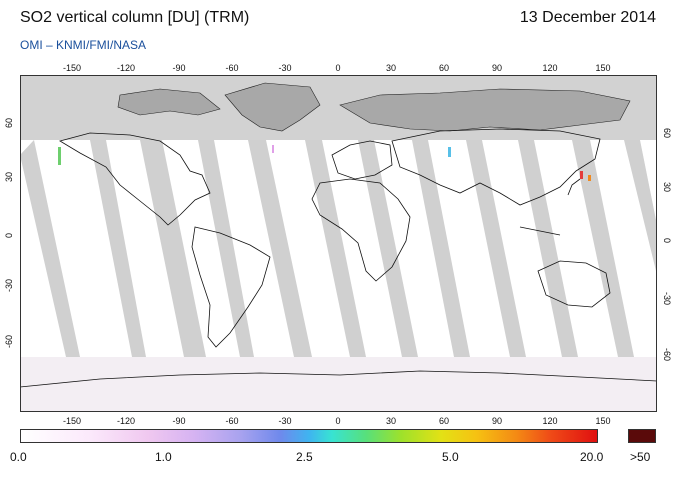 Image resolution: width=676 pixels, height=480 pixels. What do you see at coordinates (83, 45) in the screenshot?
I see `data-credit: OMI – KNMI/FMI/NASA` at bounding box center [83, 45].